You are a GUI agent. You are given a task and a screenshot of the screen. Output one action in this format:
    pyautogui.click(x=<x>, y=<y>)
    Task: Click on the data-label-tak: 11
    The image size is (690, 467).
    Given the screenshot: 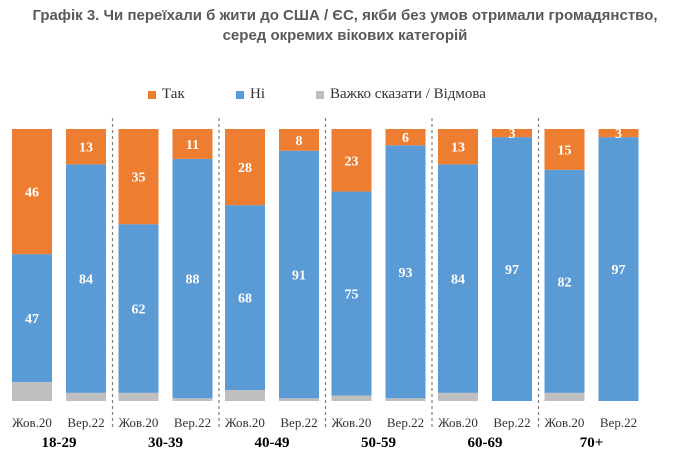 What is the action you would take?
    pyautogui.click(x=192, y=145)
    